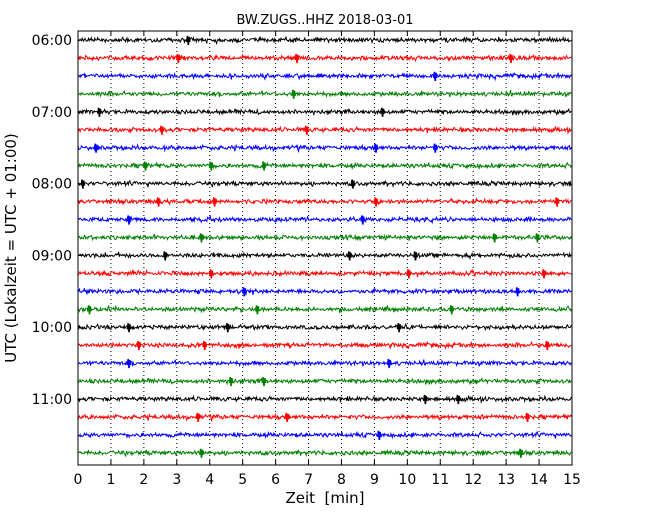  I want to click on x-tick-label: 15, so click(572, 480).